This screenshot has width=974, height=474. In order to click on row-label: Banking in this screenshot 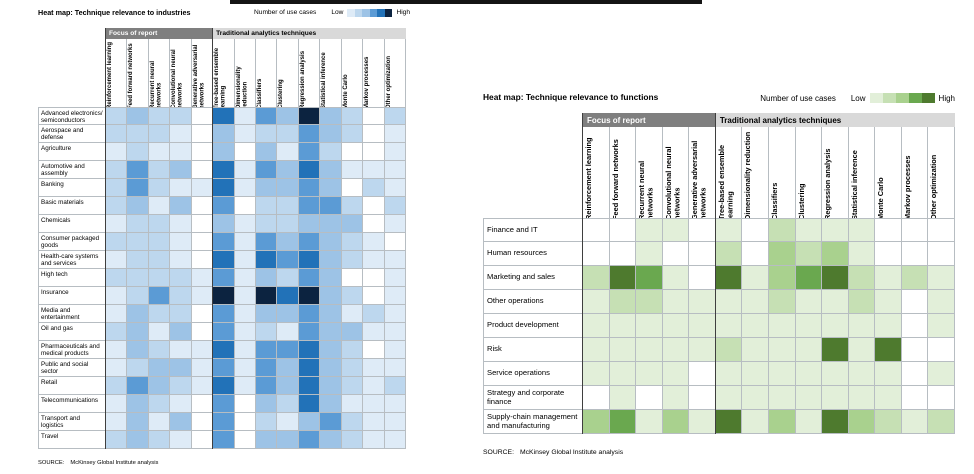, I will do `click(72, 188)`.